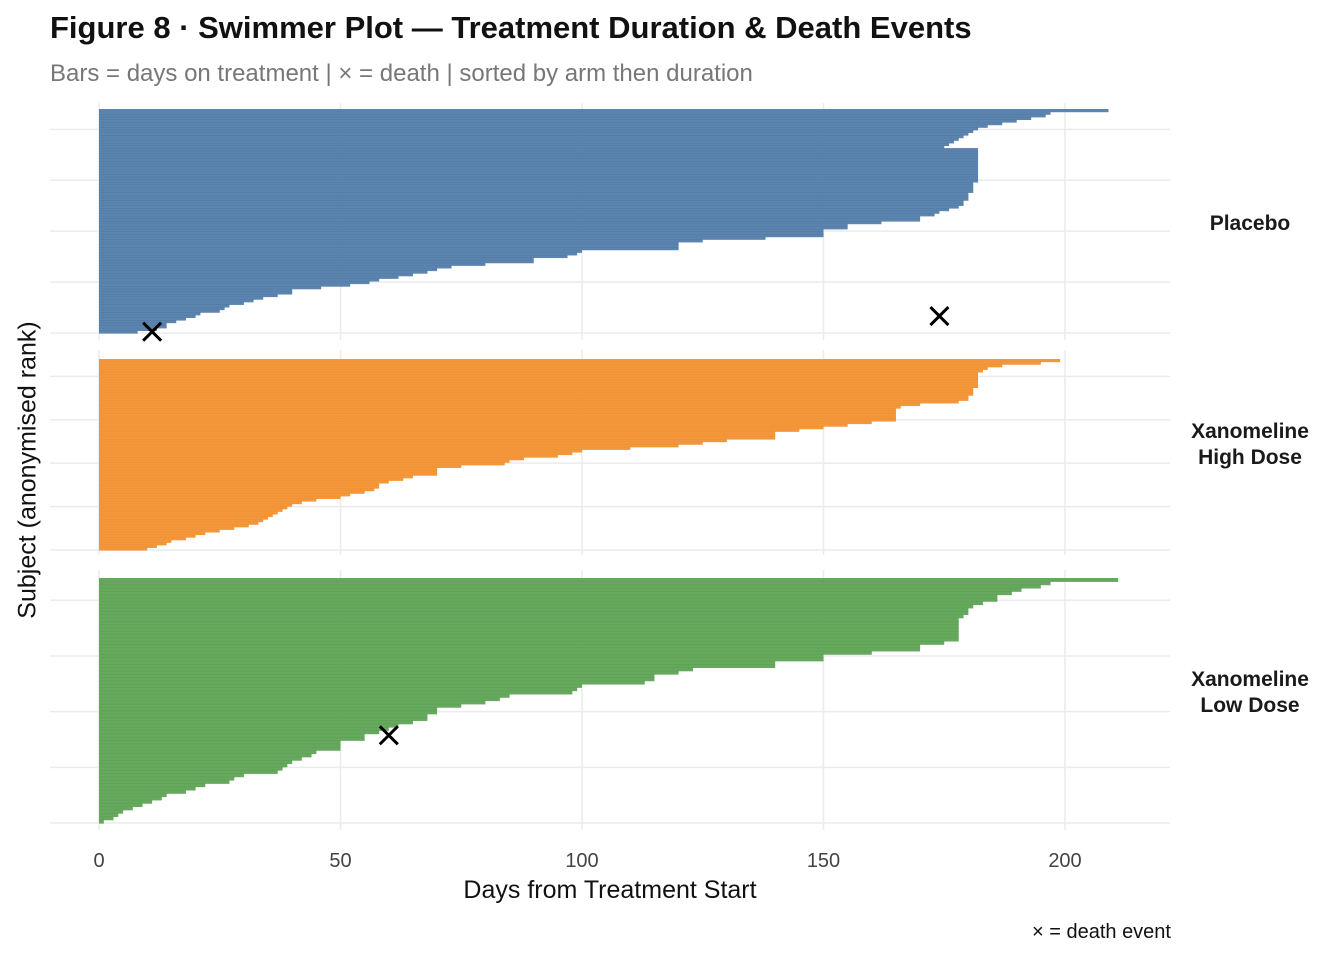  I want to click on x-tick-label: 0, so click(98, 861).